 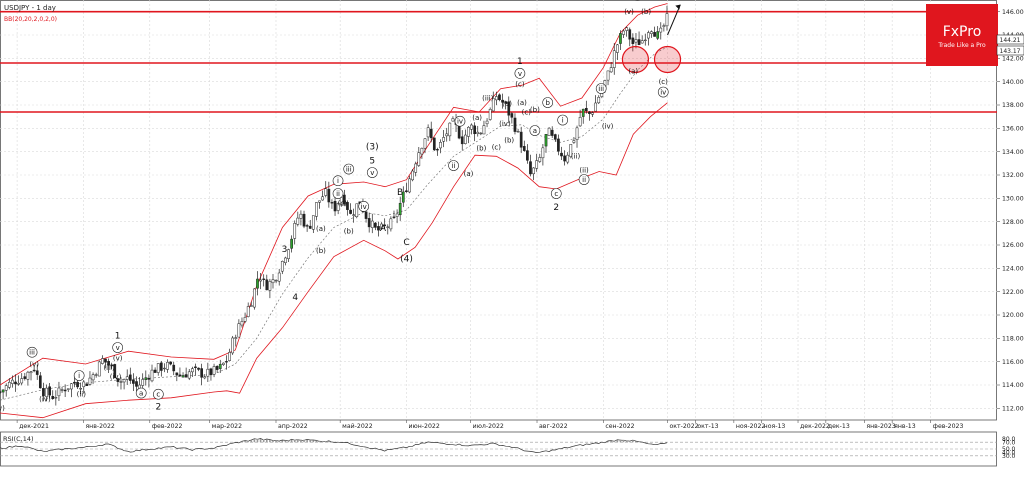 I want to click on date-tick-label: дек-2021, so click(x=34, y=426).